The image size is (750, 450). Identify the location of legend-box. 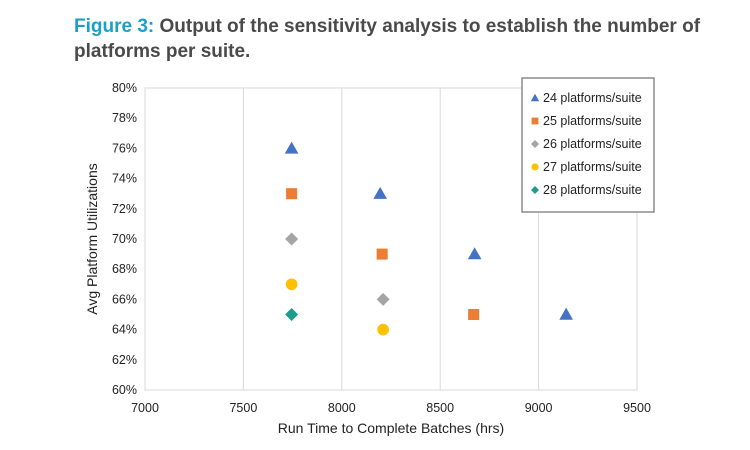
(588, 145).